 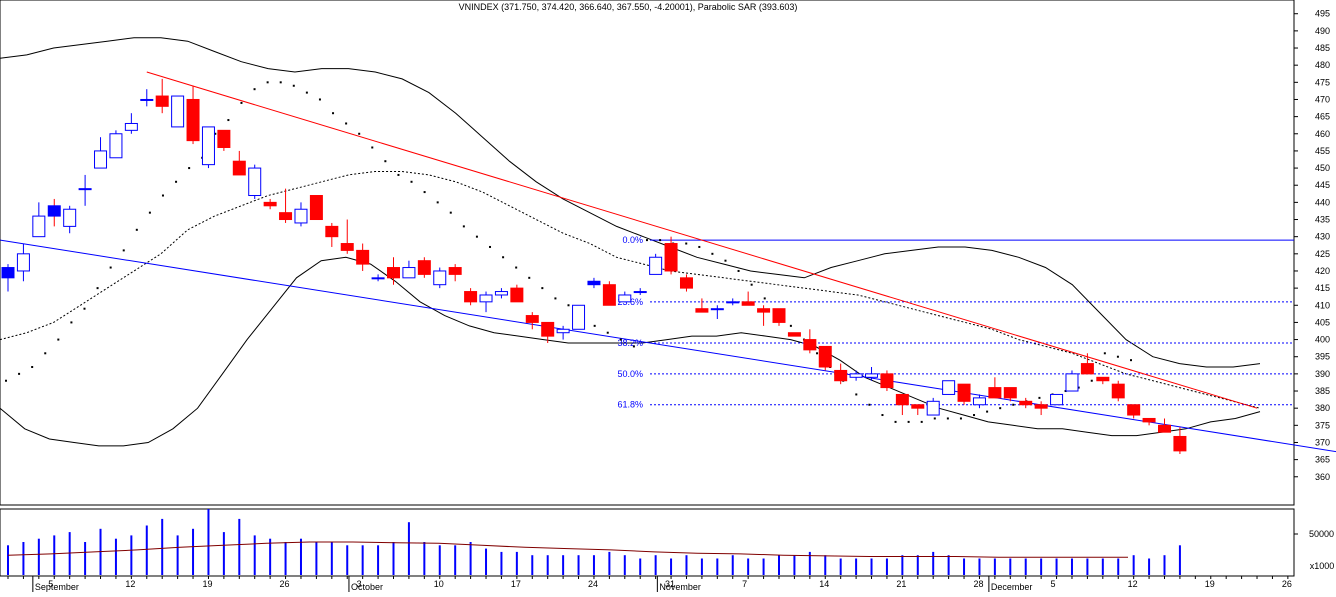 What do you see at coordinates (1322, 117) in the screenshot?
I see `price-axis-tick-label: 465` at bounding box center [1322, 117].